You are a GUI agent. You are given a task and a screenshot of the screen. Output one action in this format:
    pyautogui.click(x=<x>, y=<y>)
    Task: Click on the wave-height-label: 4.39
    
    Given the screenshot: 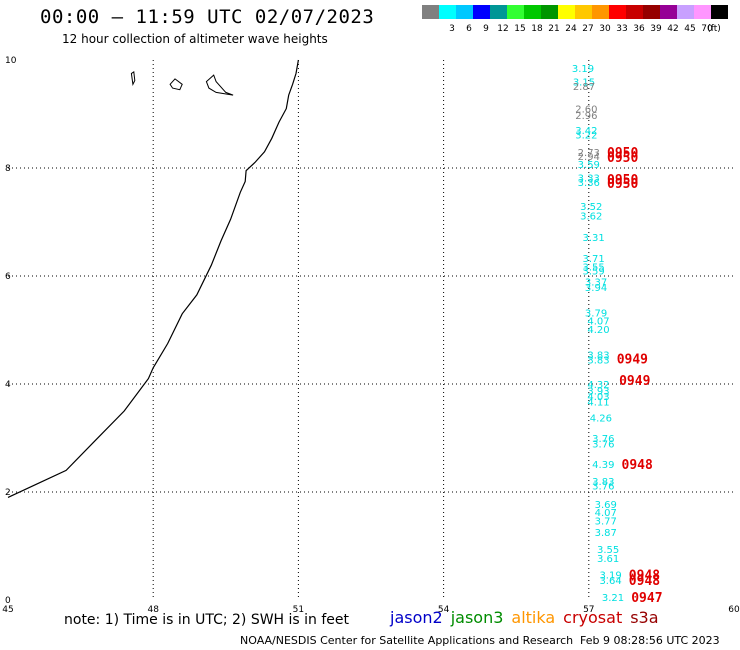 What is the action you would take?
    pyautogui.click(x=603, y=465)
    